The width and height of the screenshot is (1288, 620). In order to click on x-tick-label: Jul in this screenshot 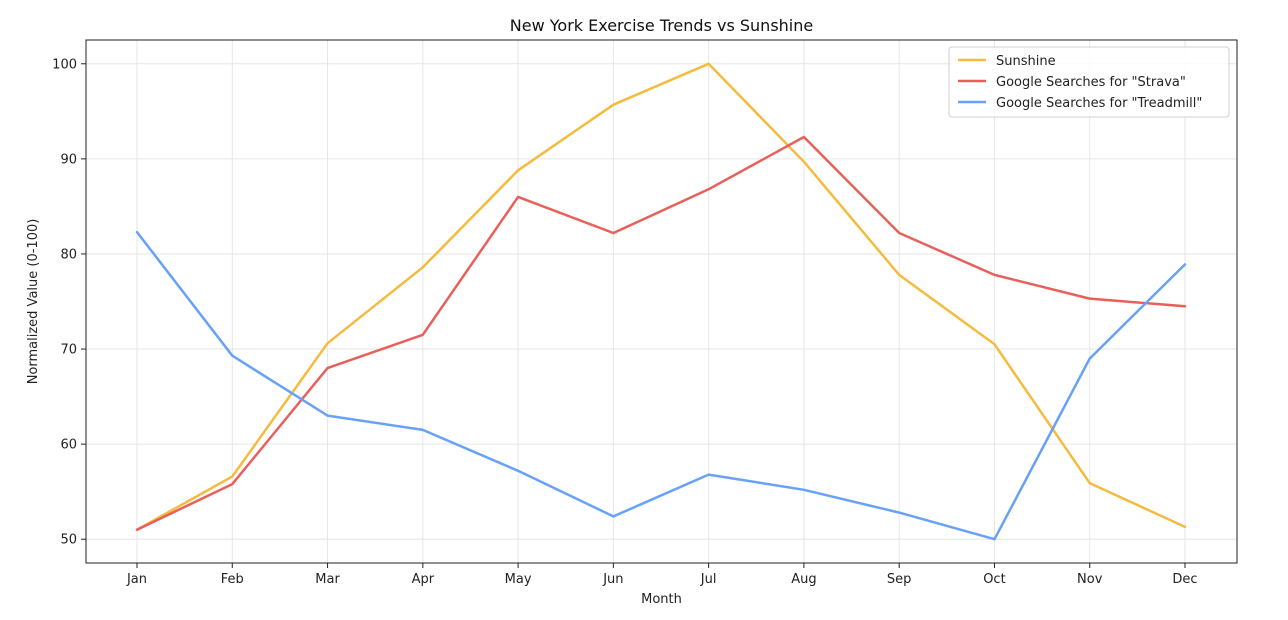, I will do `click(708, 579)`.